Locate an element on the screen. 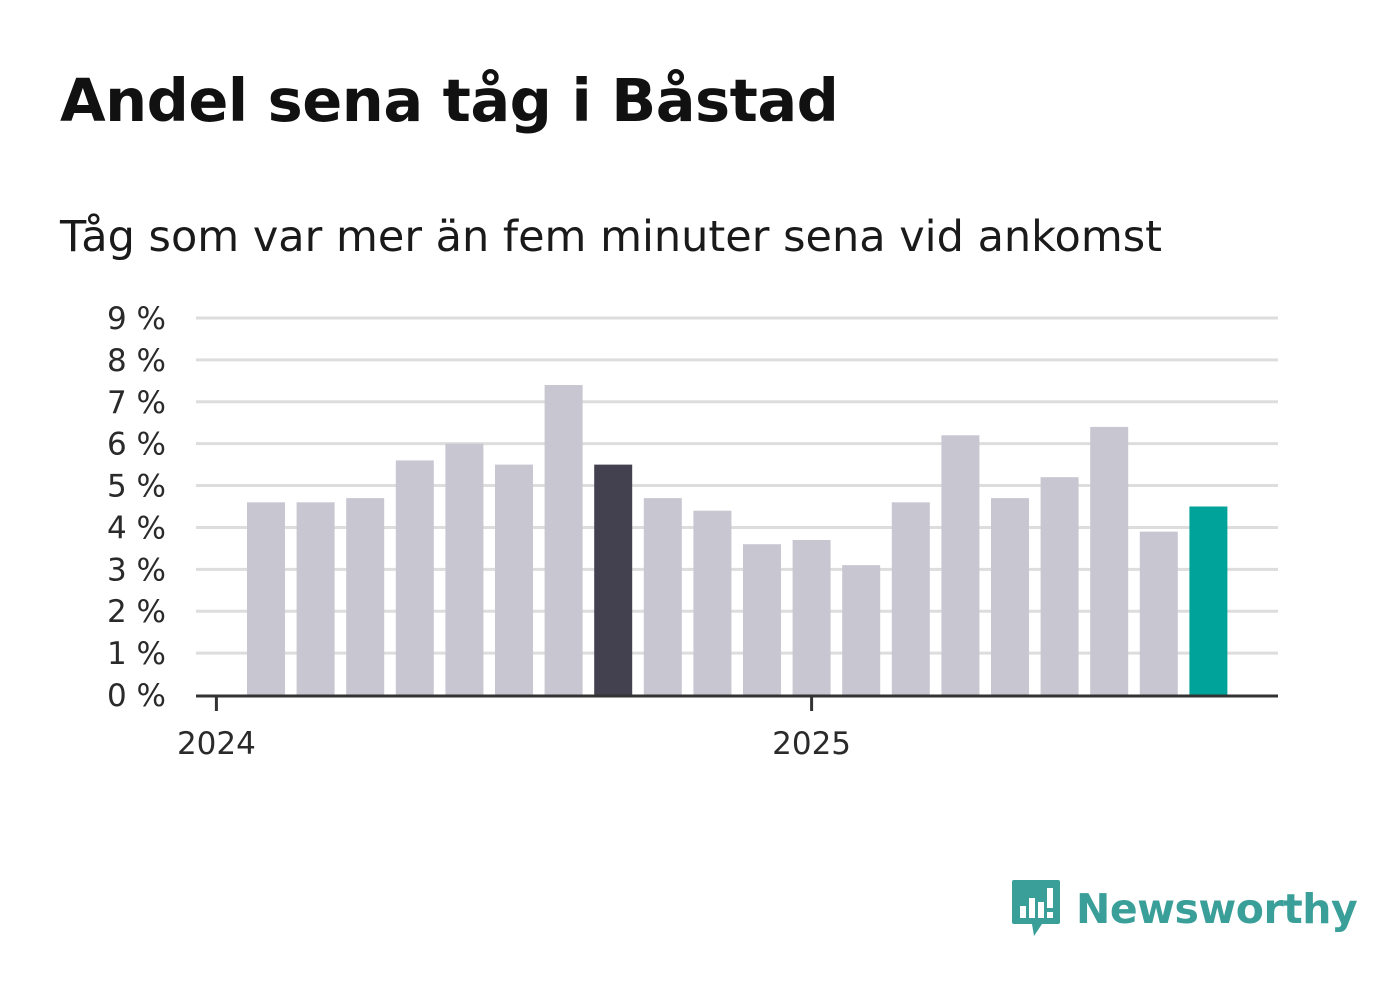 The image size is (1382, 999). brand-name: Newsworthy is located at coordinates (1217, 909).